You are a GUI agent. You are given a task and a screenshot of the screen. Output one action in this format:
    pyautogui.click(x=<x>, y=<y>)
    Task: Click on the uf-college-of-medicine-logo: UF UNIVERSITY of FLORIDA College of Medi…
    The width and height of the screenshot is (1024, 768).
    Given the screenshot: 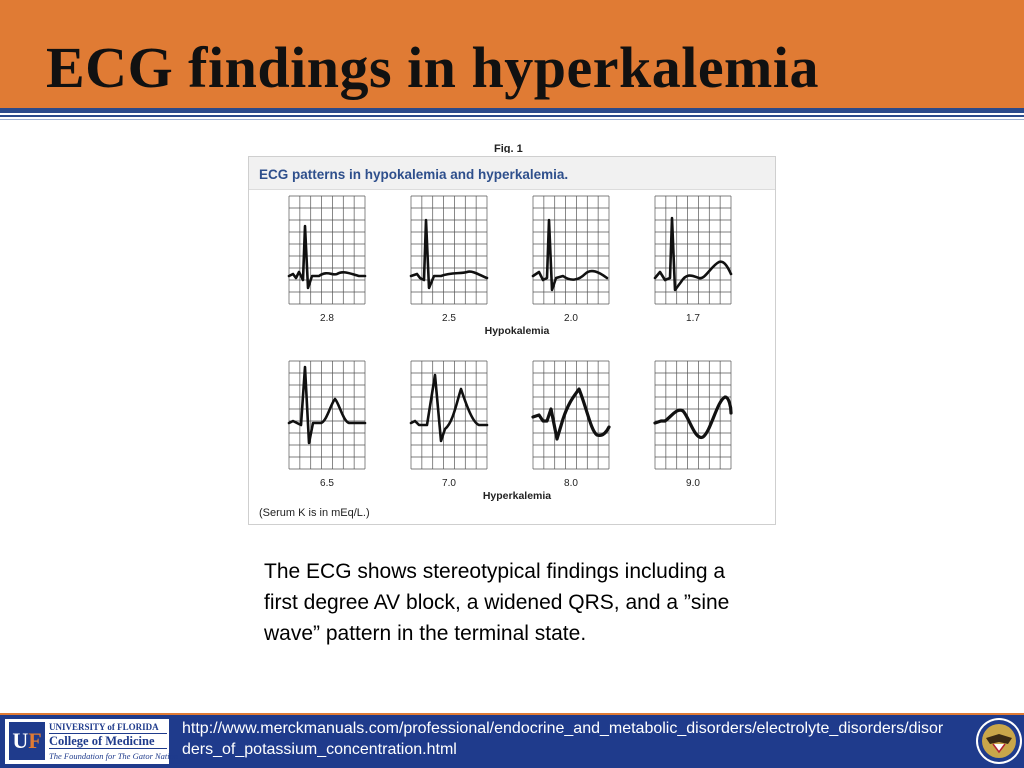 What is the action you would take?
    pyautogui.click(x=92, y=741)
    